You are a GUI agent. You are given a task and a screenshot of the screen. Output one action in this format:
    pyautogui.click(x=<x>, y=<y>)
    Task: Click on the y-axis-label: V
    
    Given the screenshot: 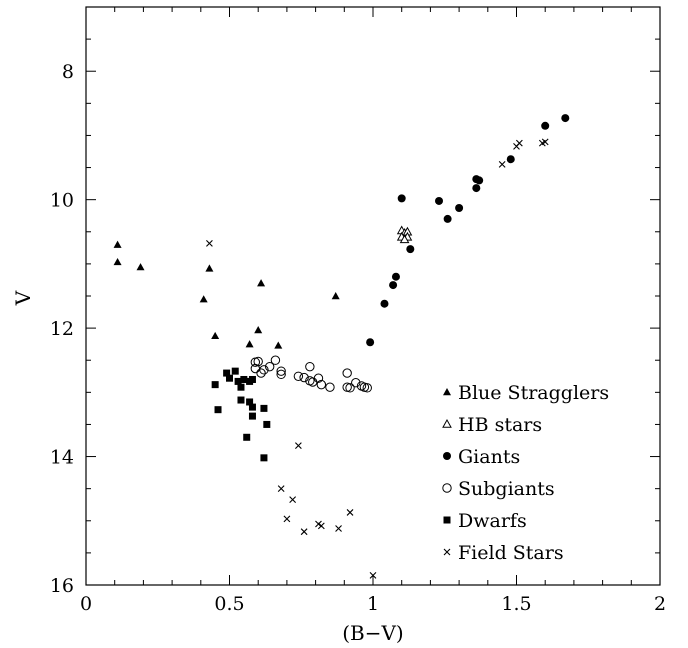 What is the action you would take?
    pyautogui.click(x=23, y=298)
    